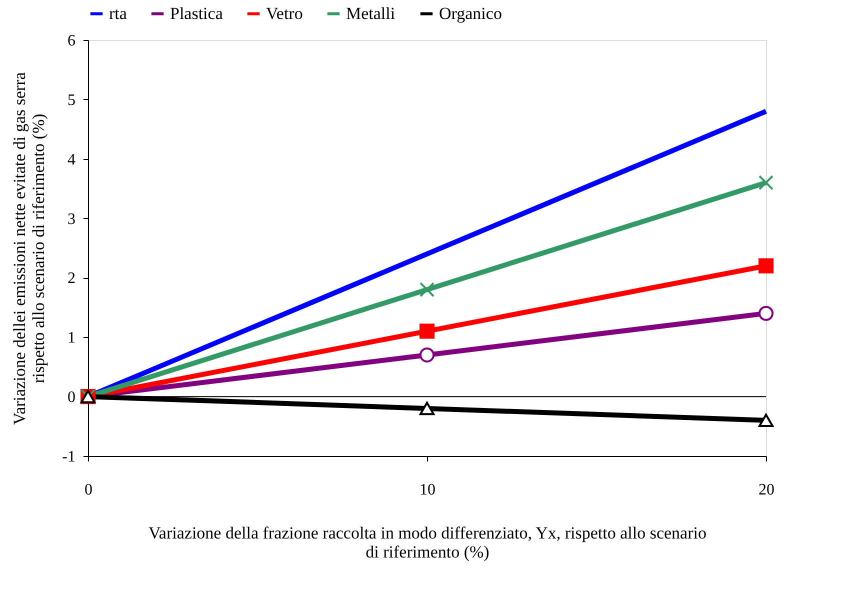 The image size is (854, 604). Describe the element at coordinates (72, 41) in the screenshot. I see `y-tick-label: 6` at that location.